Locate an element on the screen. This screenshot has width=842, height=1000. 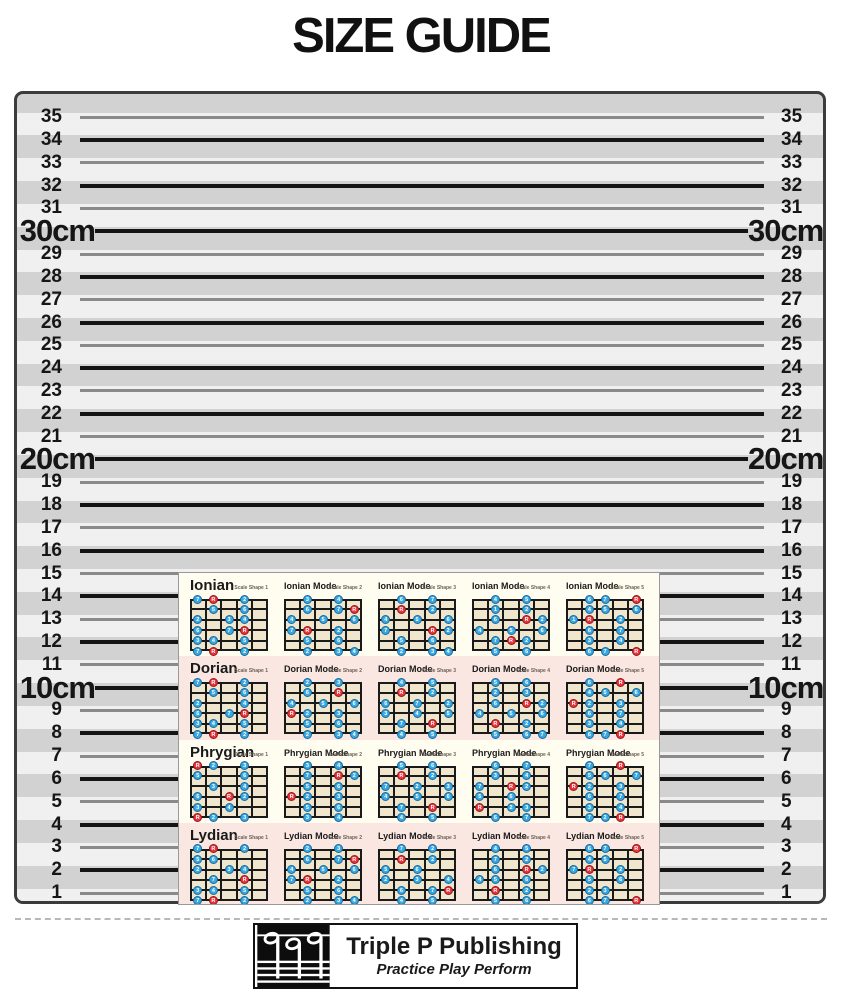
ruler-number-right-32: 32 is located at coordinates (792, 185).